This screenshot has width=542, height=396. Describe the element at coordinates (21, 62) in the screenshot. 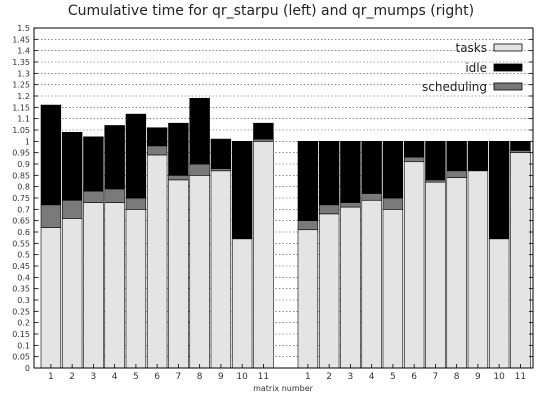

I see `y-tick-label: 1.35` at that location.